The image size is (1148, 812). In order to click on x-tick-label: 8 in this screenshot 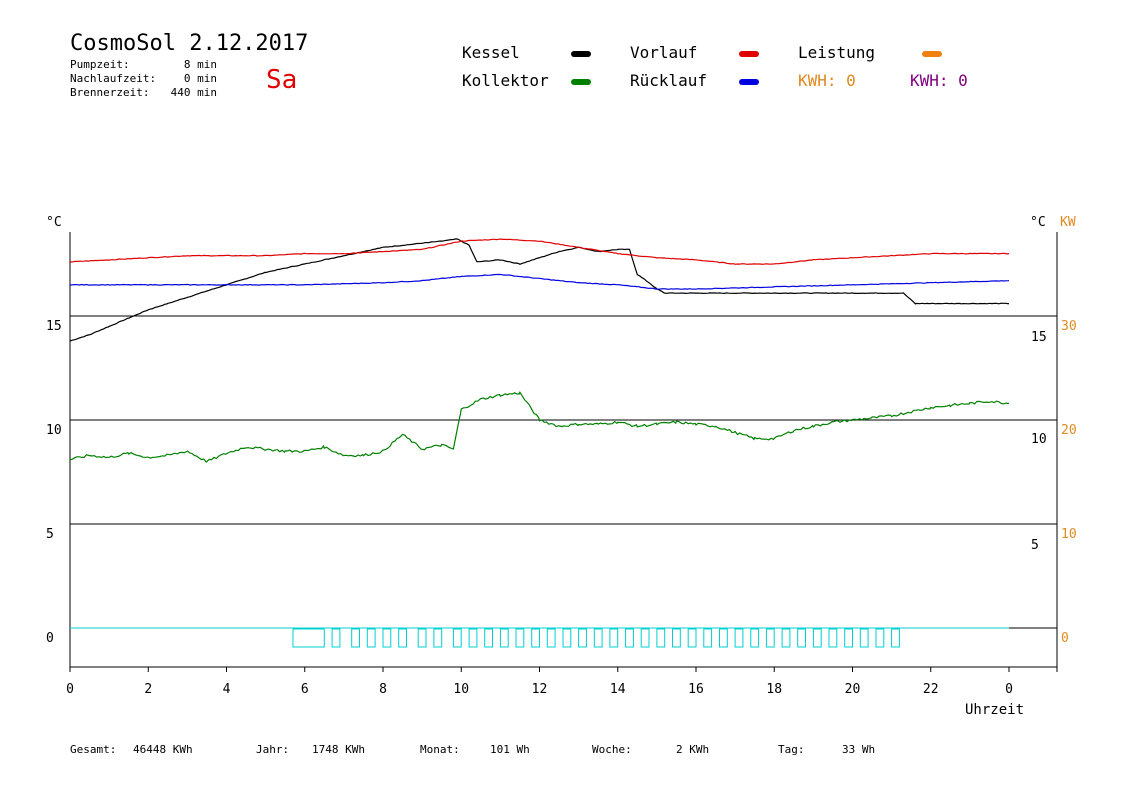, I will do `click(383, 689)`.